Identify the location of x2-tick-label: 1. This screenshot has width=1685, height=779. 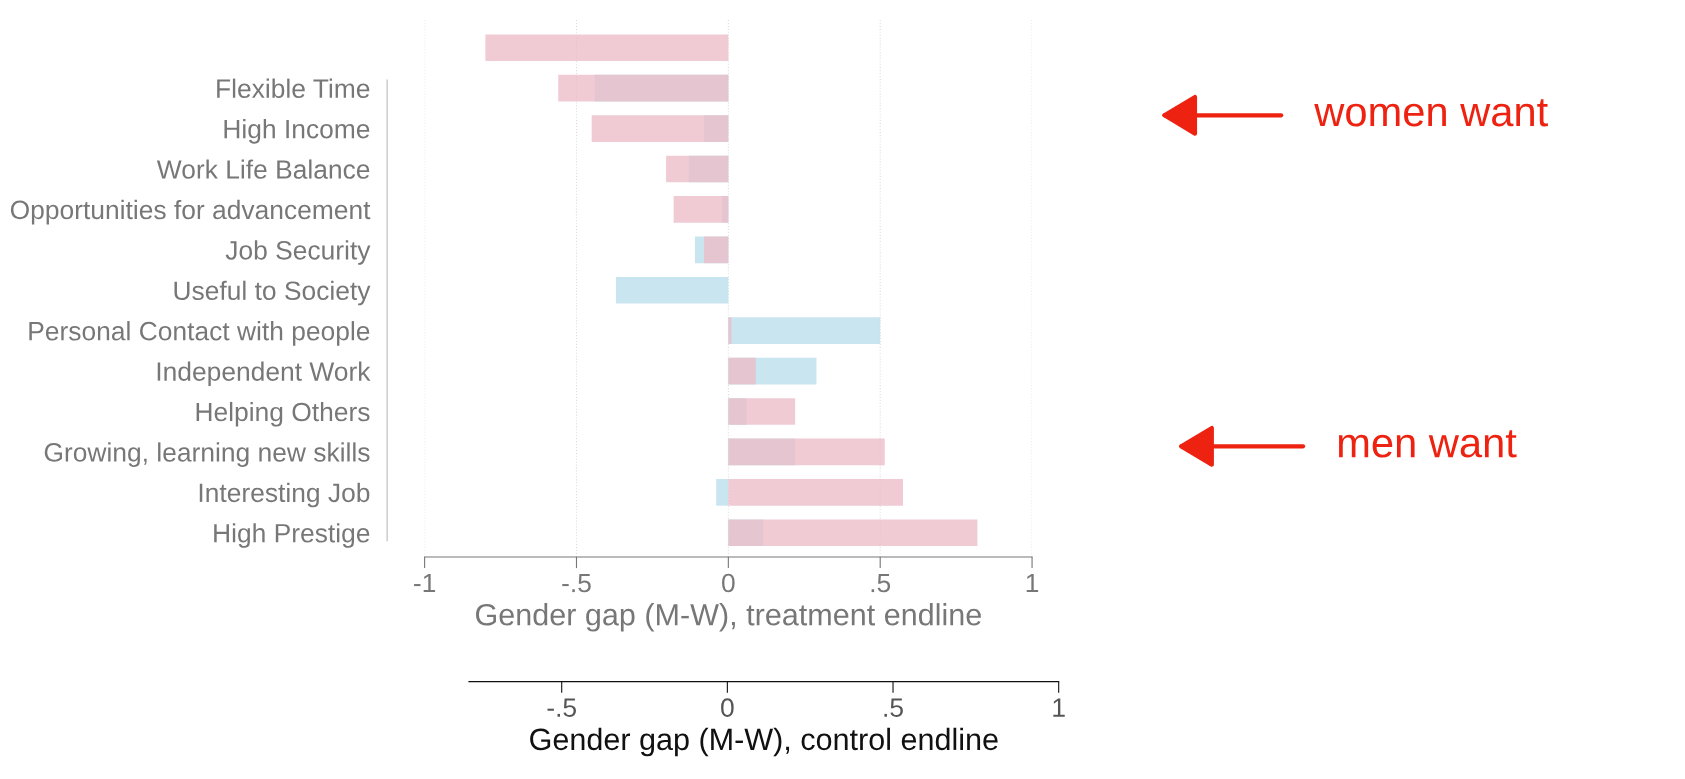
(1059, 707).